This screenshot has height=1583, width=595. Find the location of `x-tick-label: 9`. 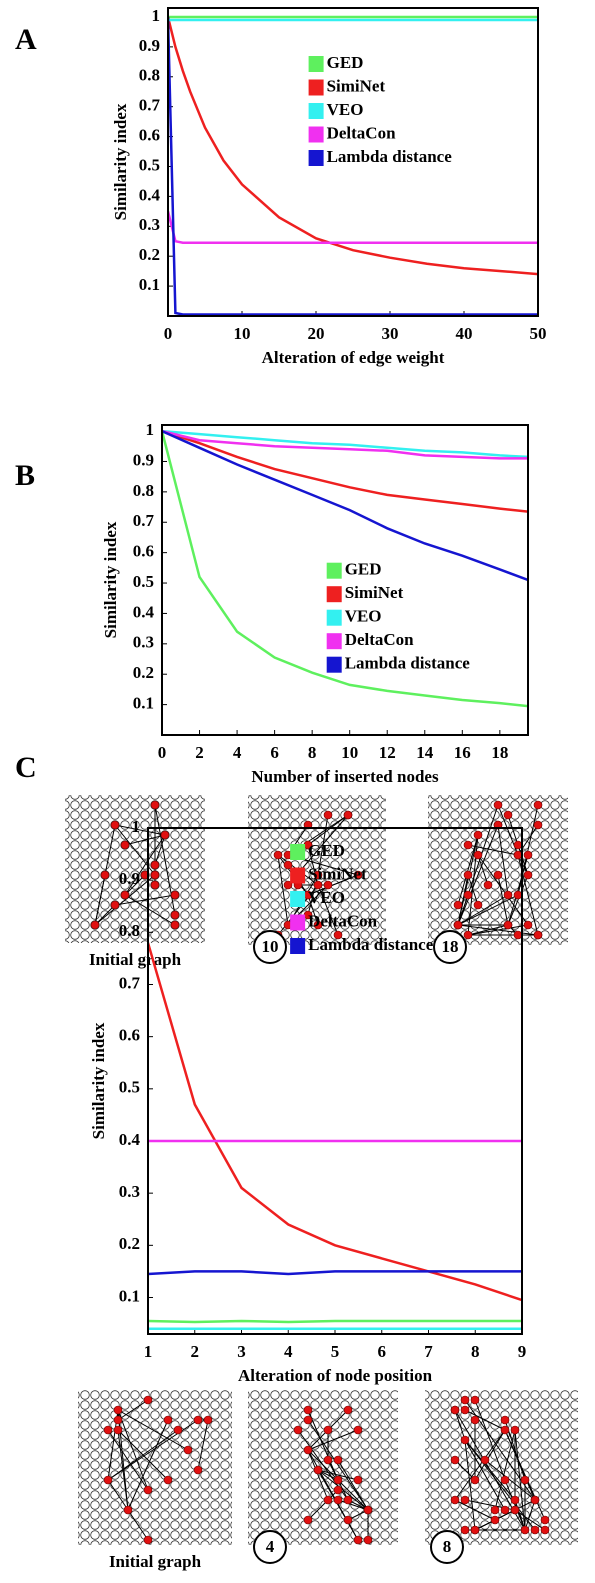

x-tick-label: 9 is located at coordinates (522, 1351).